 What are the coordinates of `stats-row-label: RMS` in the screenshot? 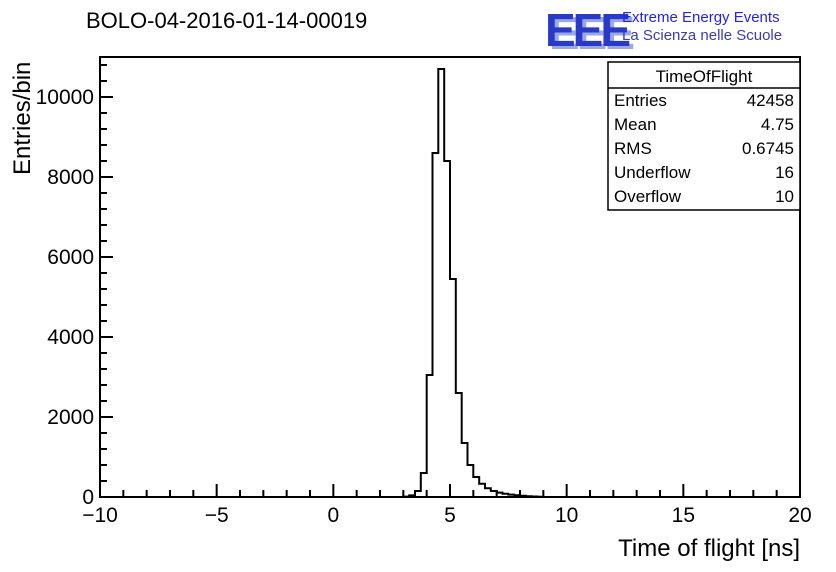 It's located at (633, 148).